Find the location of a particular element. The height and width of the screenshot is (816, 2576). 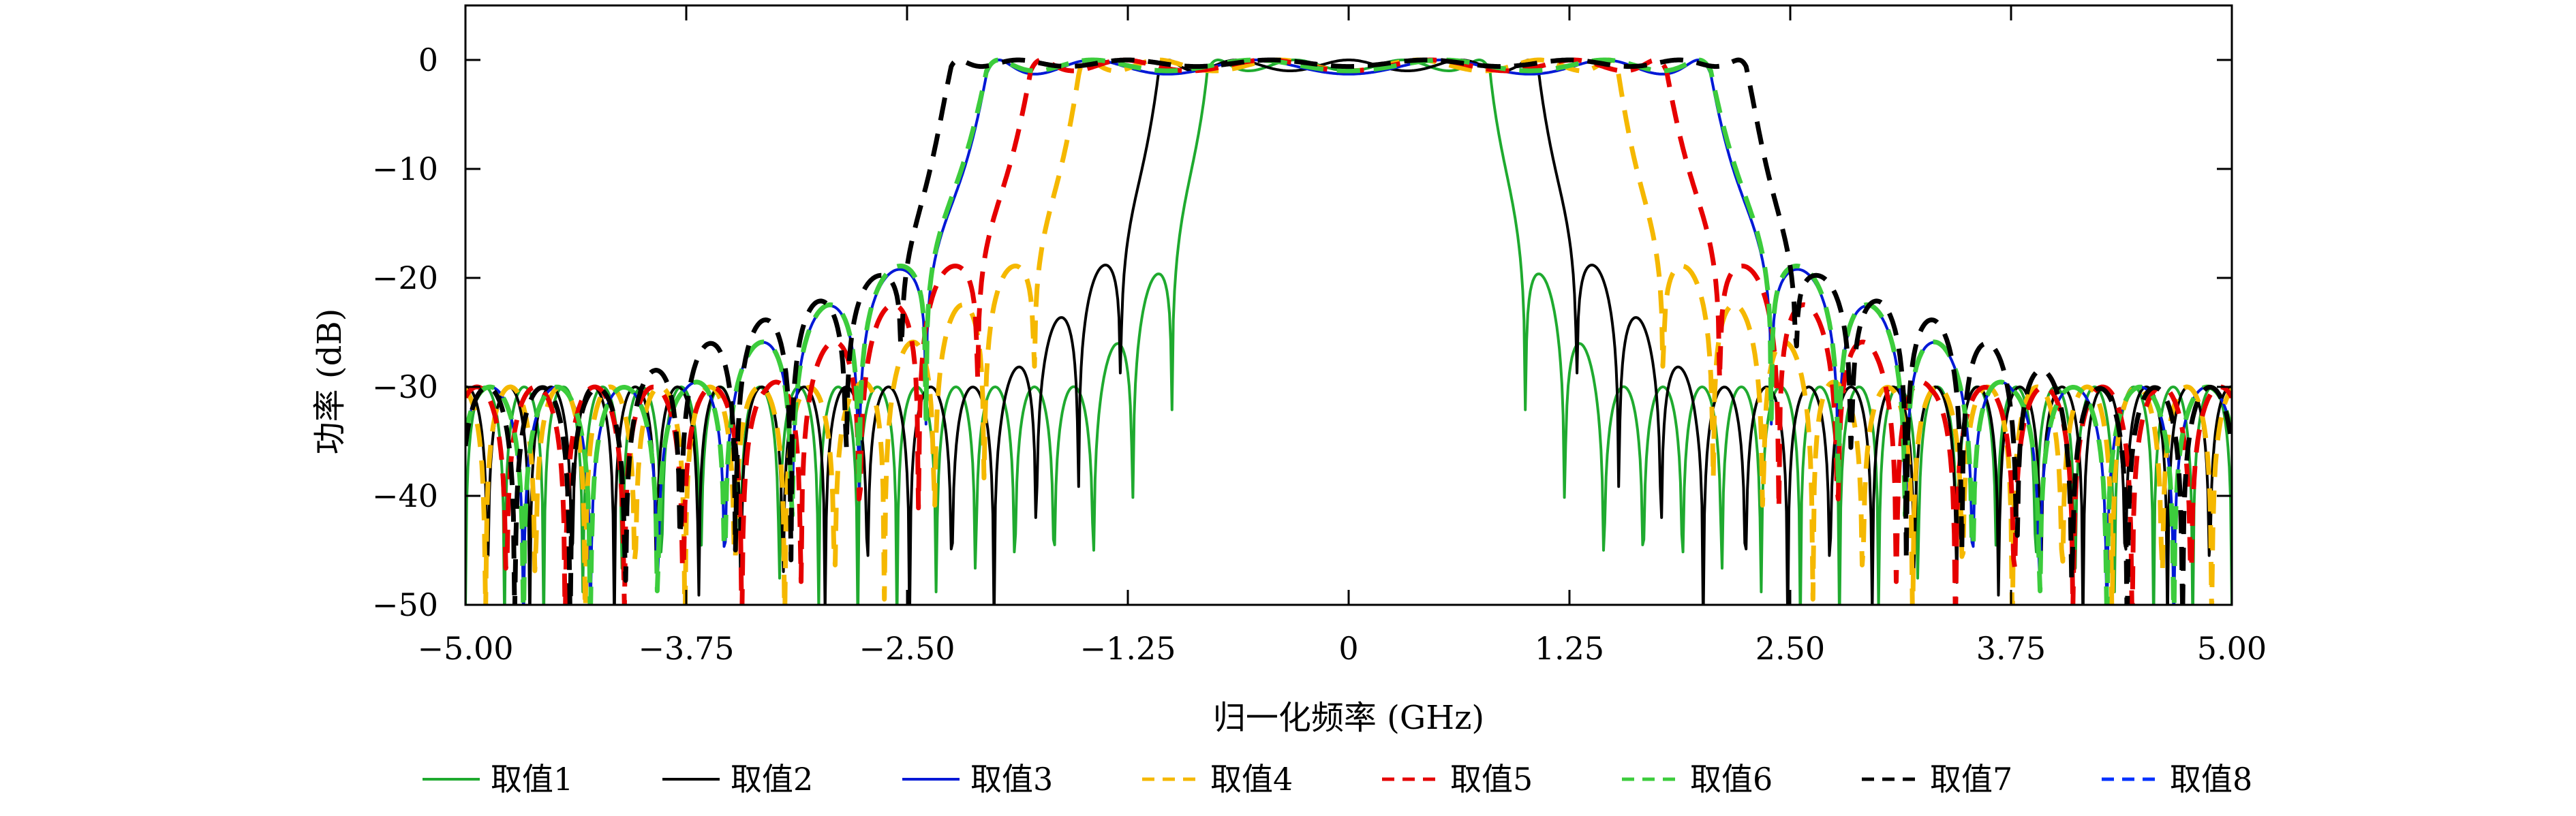

x-tick-label: 5.00 is located at coordinates (2232, 648).